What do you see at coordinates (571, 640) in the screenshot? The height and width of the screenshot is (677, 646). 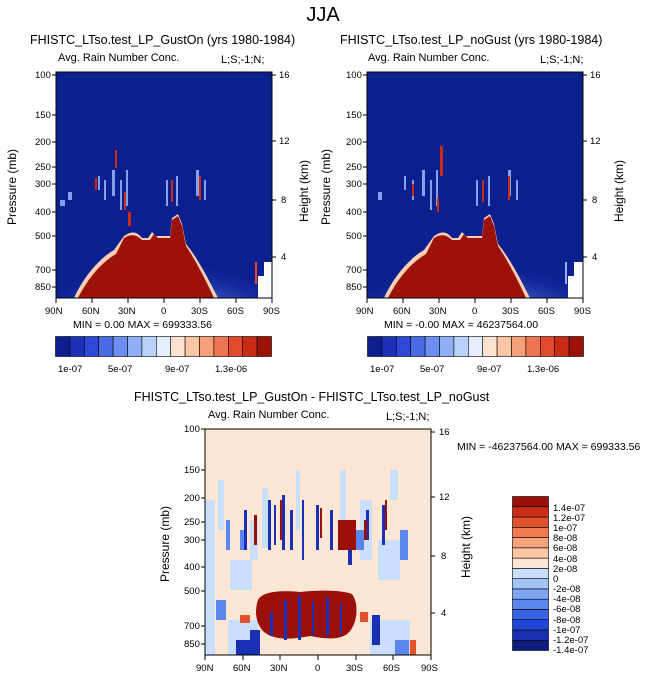 I see `panel3-cb-label: -1.2e-07` at bounding box center [571, 640].